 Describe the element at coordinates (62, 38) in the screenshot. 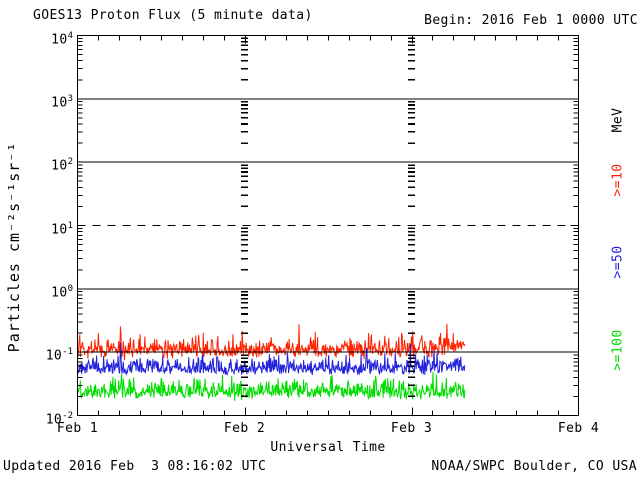

I see `y-tick-label: 10⁴` at that location.